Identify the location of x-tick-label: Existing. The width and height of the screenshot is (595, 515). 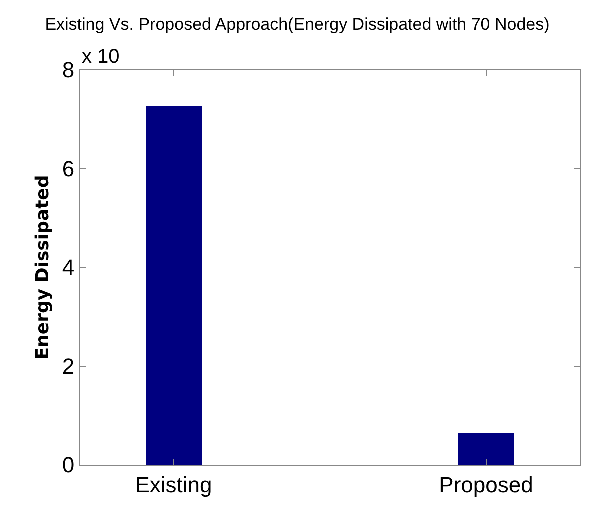
(173, 485).